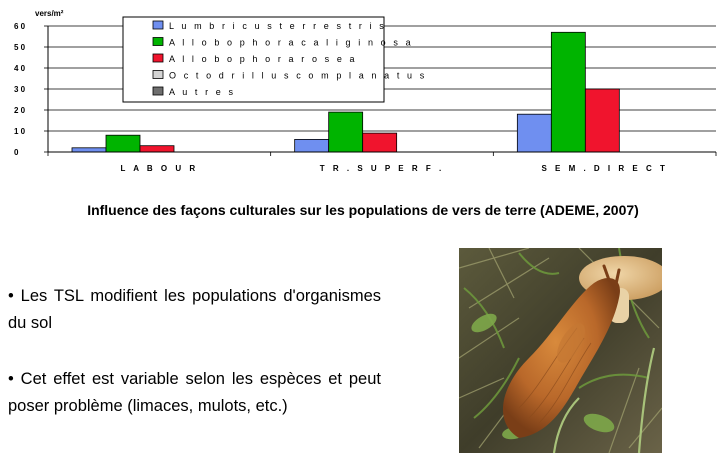 The image size is (726, 461). What do you see at coordinates (382, 168) in the screenshot?
I see `category-label: T R . S U P E R F .` at bounding box center [382, 168].